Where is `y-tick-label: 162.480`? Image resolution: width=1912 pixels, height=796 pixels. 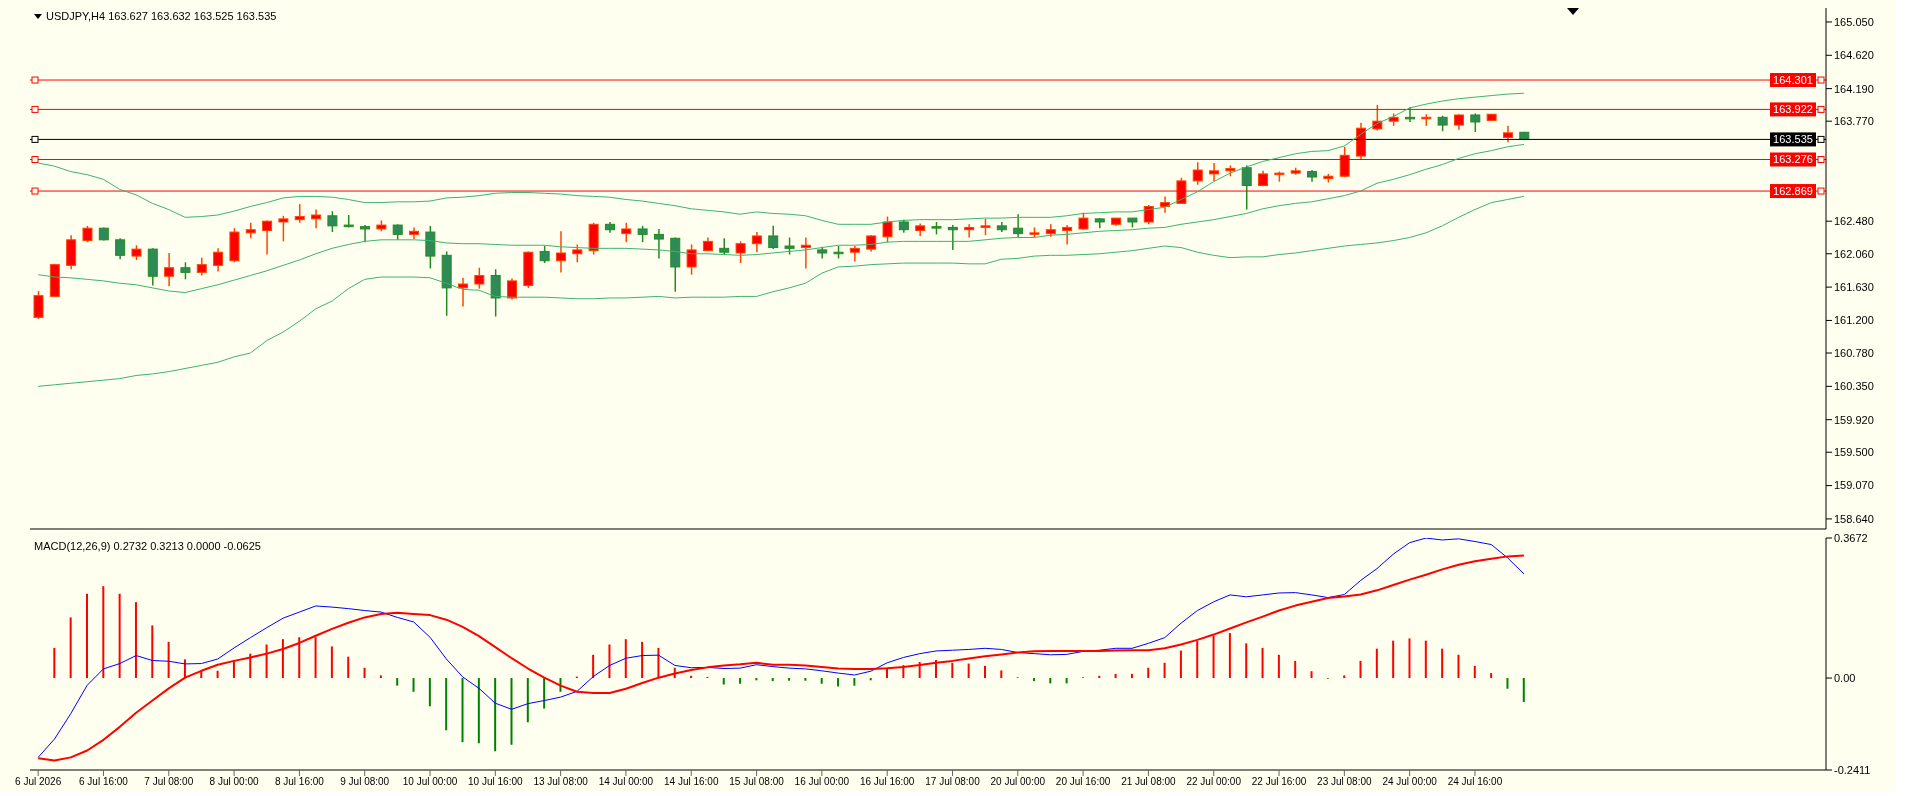 y-tick-label: 162.480 is located at coordinates (1854, 221).